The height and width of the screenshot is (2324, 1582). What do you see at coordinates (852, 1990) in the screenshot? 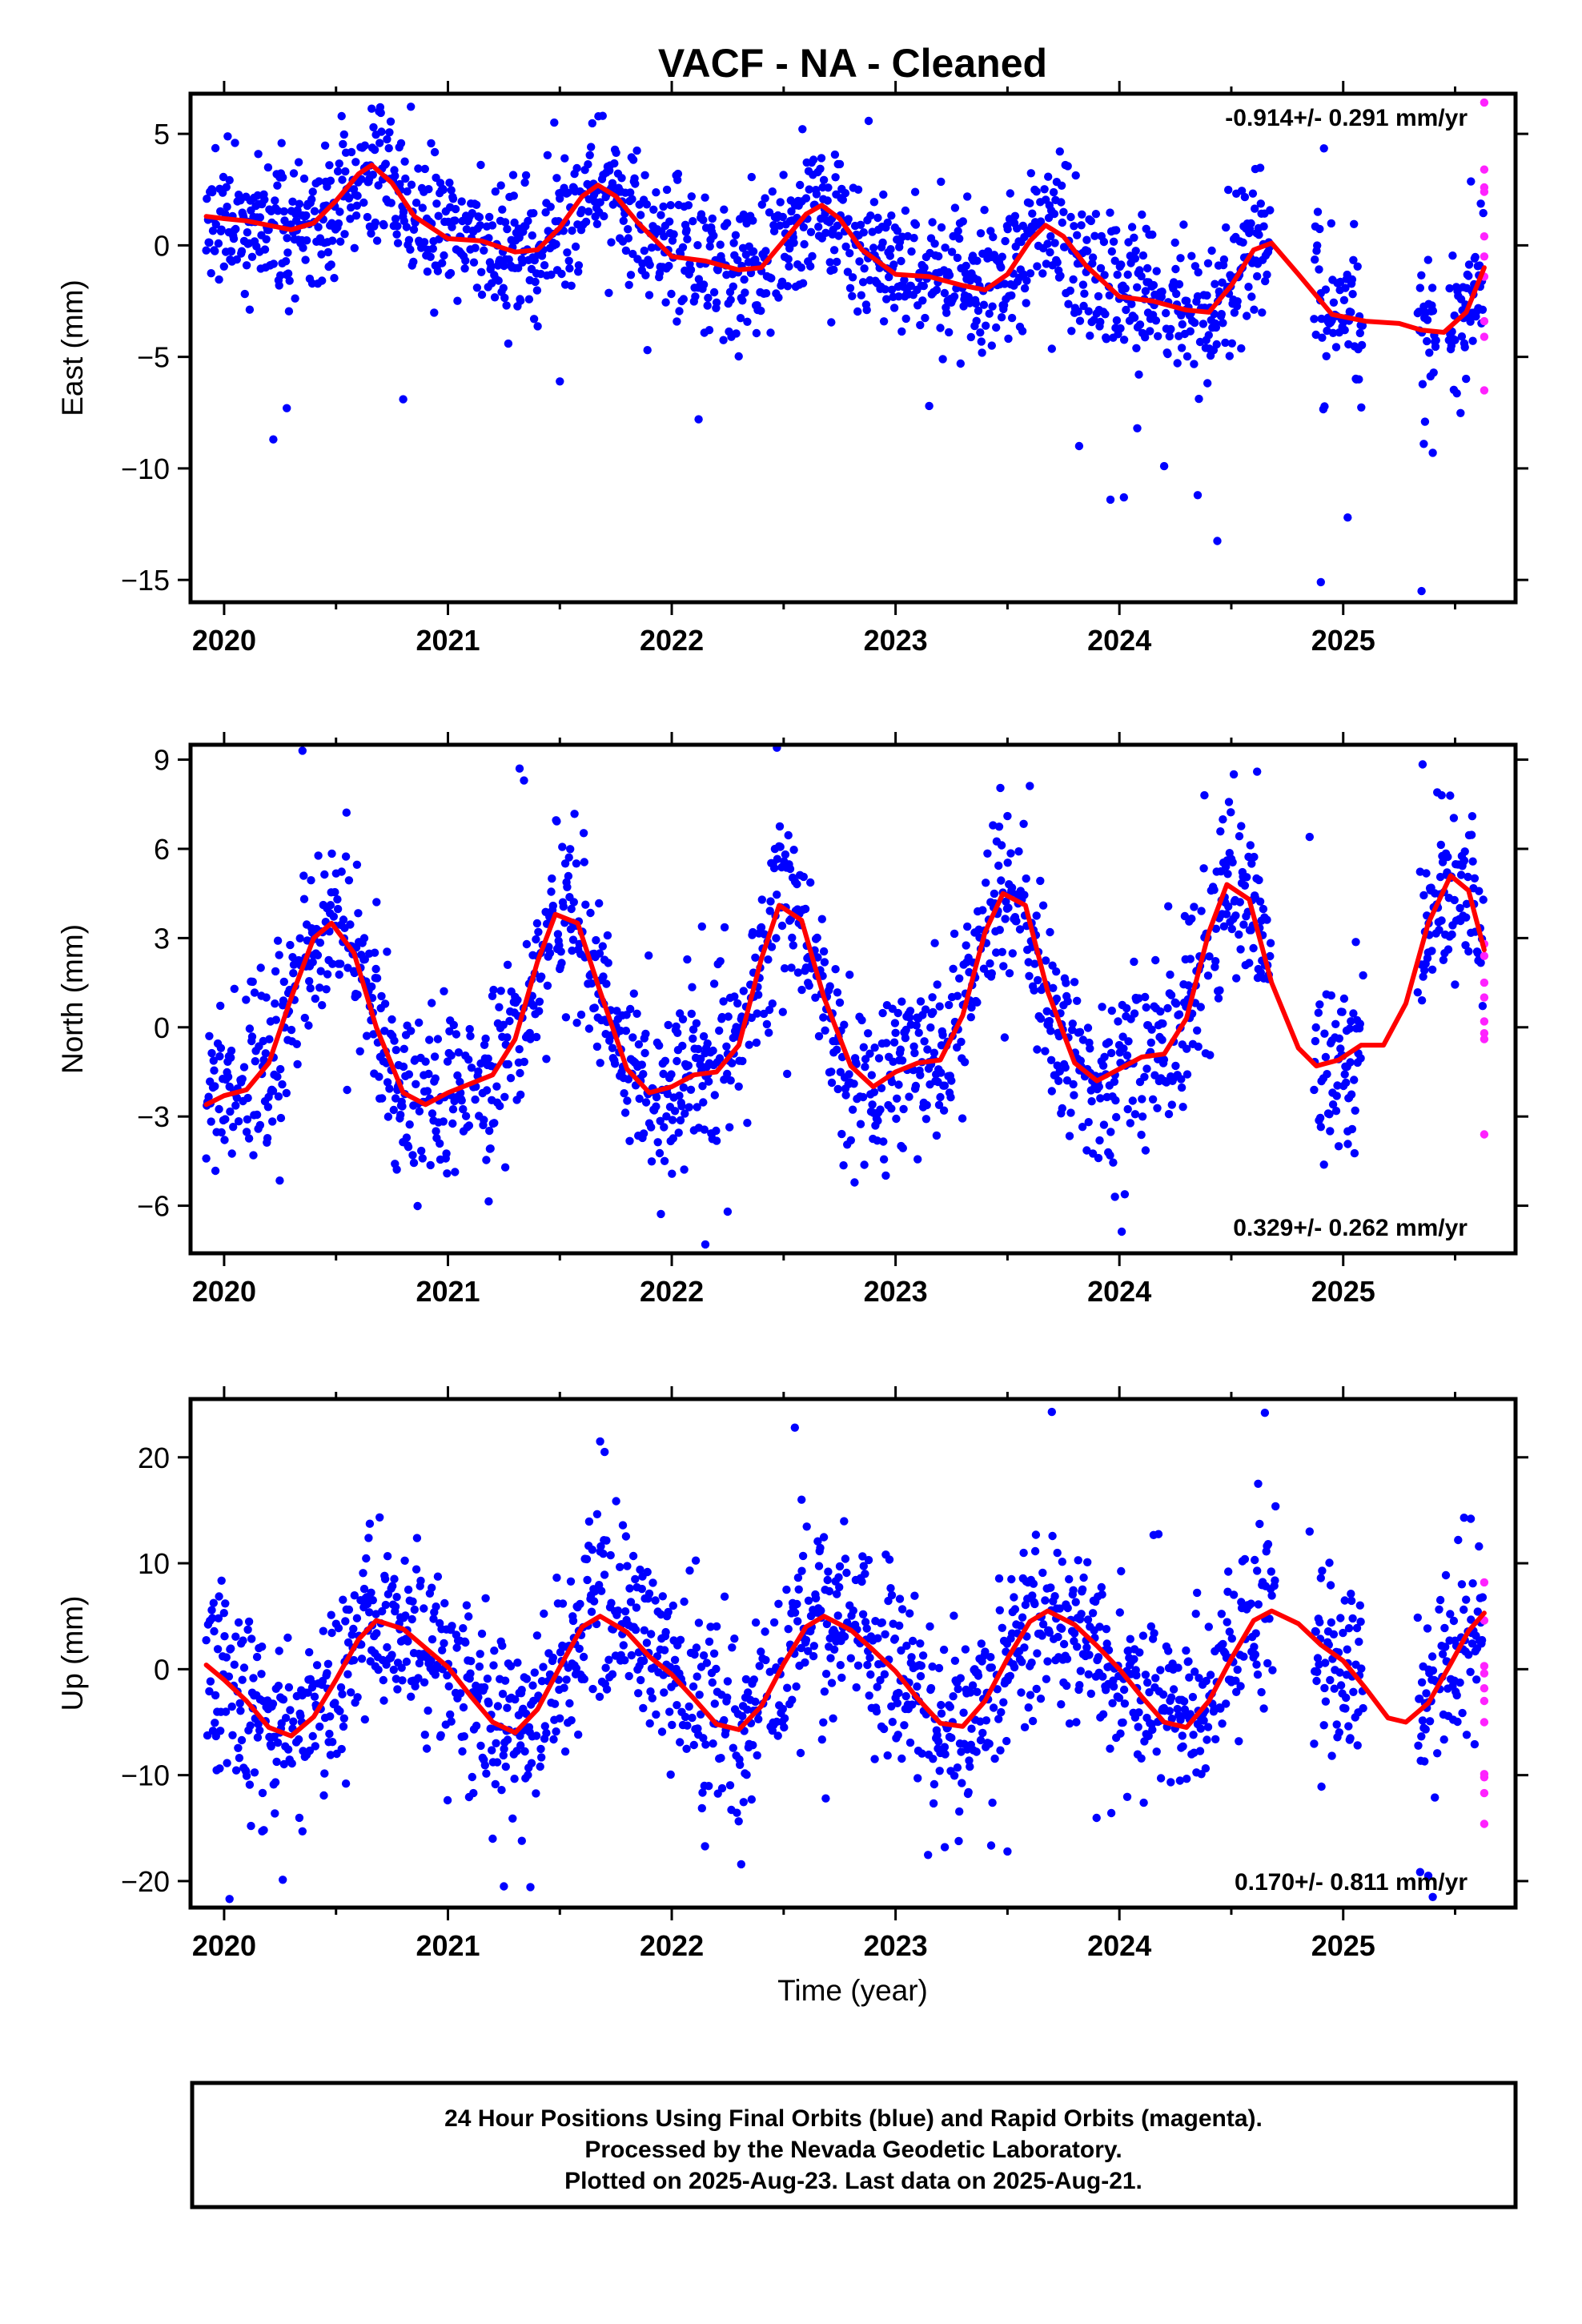
I see `x-axis-label: Time (year)` at bounding box center [852, 1990].